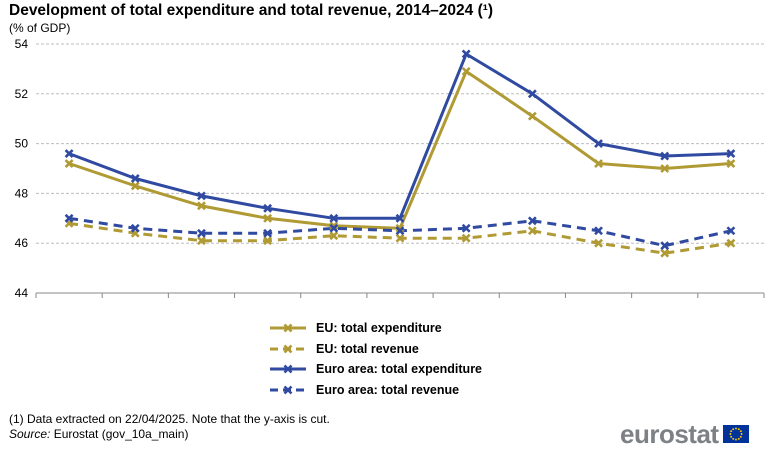 The height and width of the screenshot is (453, 771). Describe the element at coordinates (399, 369) in the screenshot. I see `legend-label: Euro area: total expenditure` at that location.